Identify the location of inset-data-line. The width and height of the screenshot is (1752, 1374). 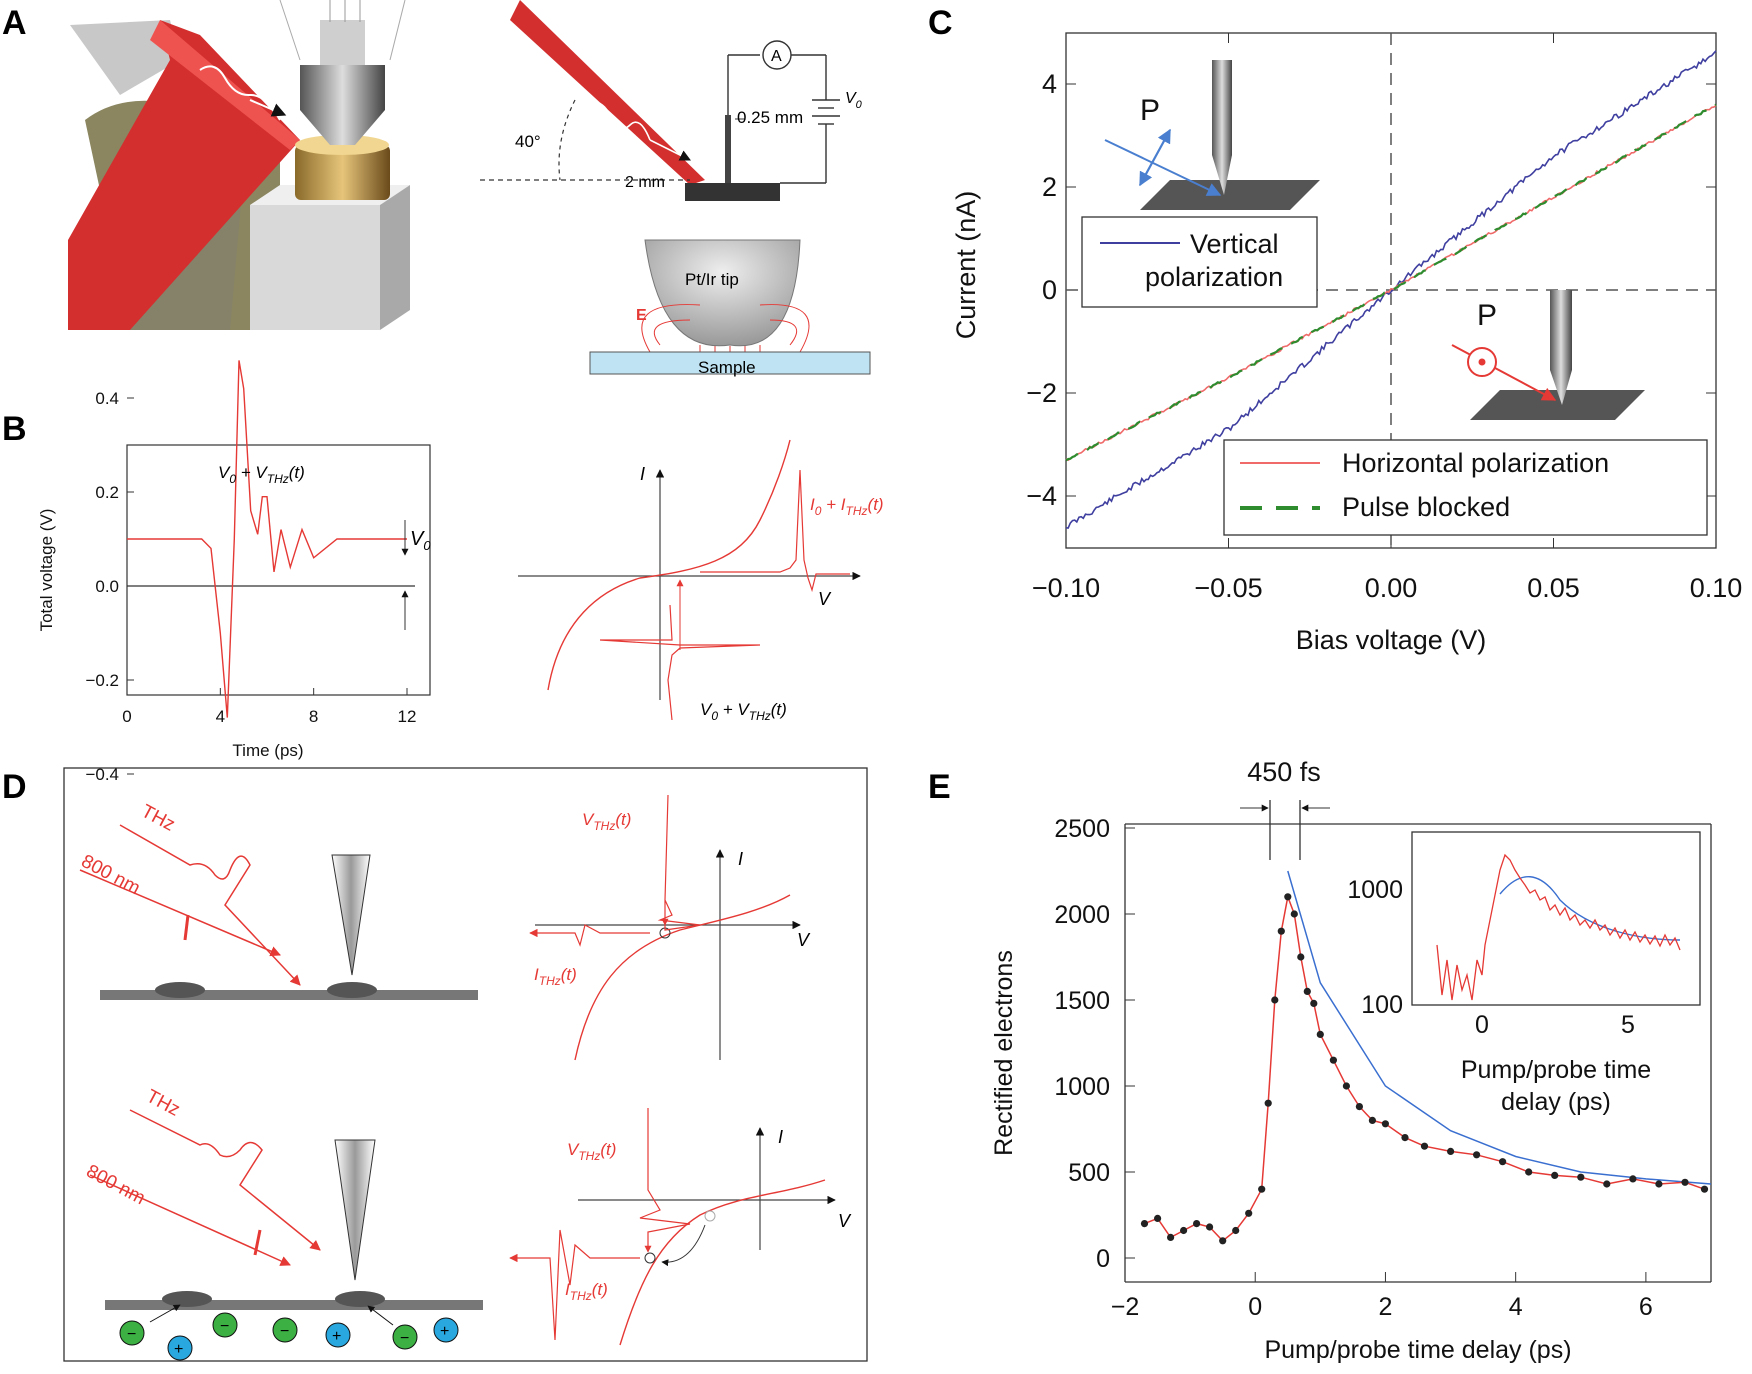
(1558, 927).